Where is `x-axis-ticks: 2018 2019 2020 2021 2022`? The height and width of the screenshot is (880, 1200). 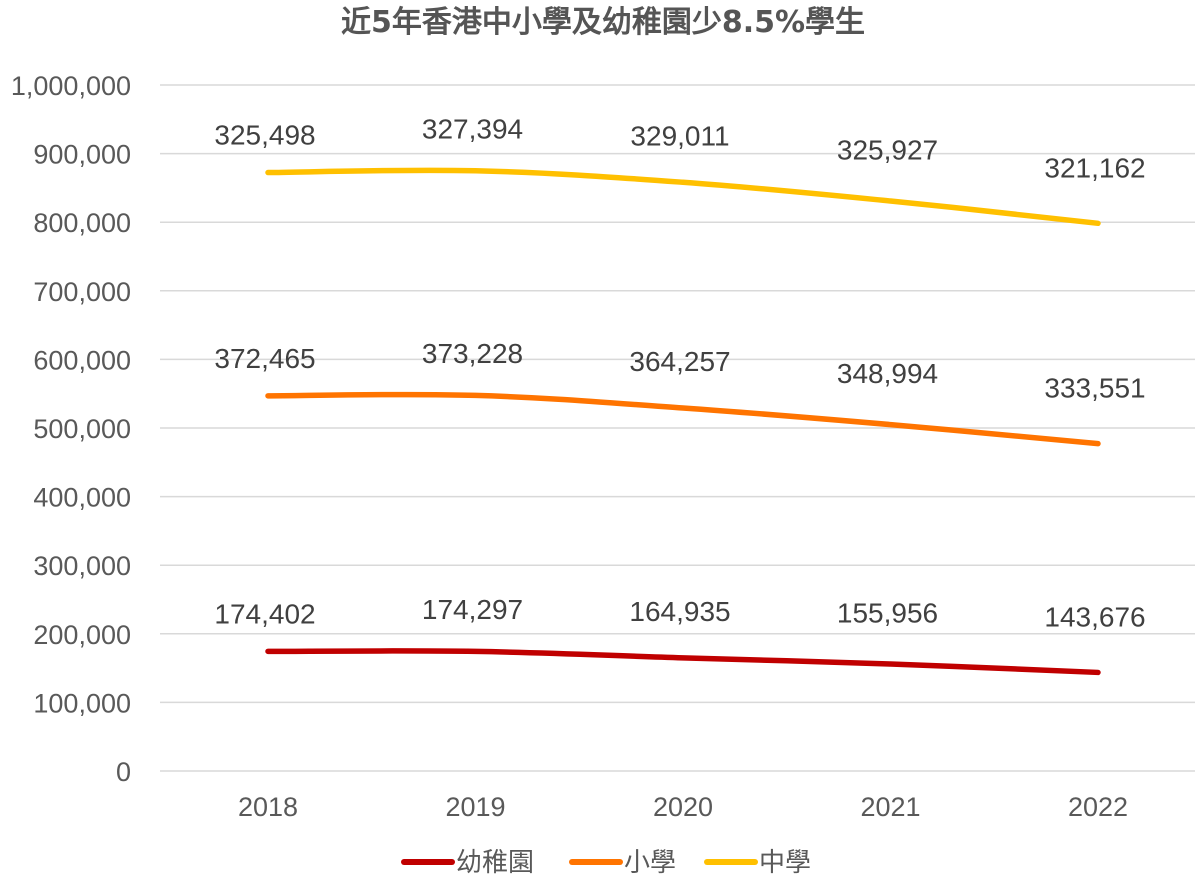 x-axis-ticks: 2018 2019 2020 2021 2022 is located at coordinates (683, 807).